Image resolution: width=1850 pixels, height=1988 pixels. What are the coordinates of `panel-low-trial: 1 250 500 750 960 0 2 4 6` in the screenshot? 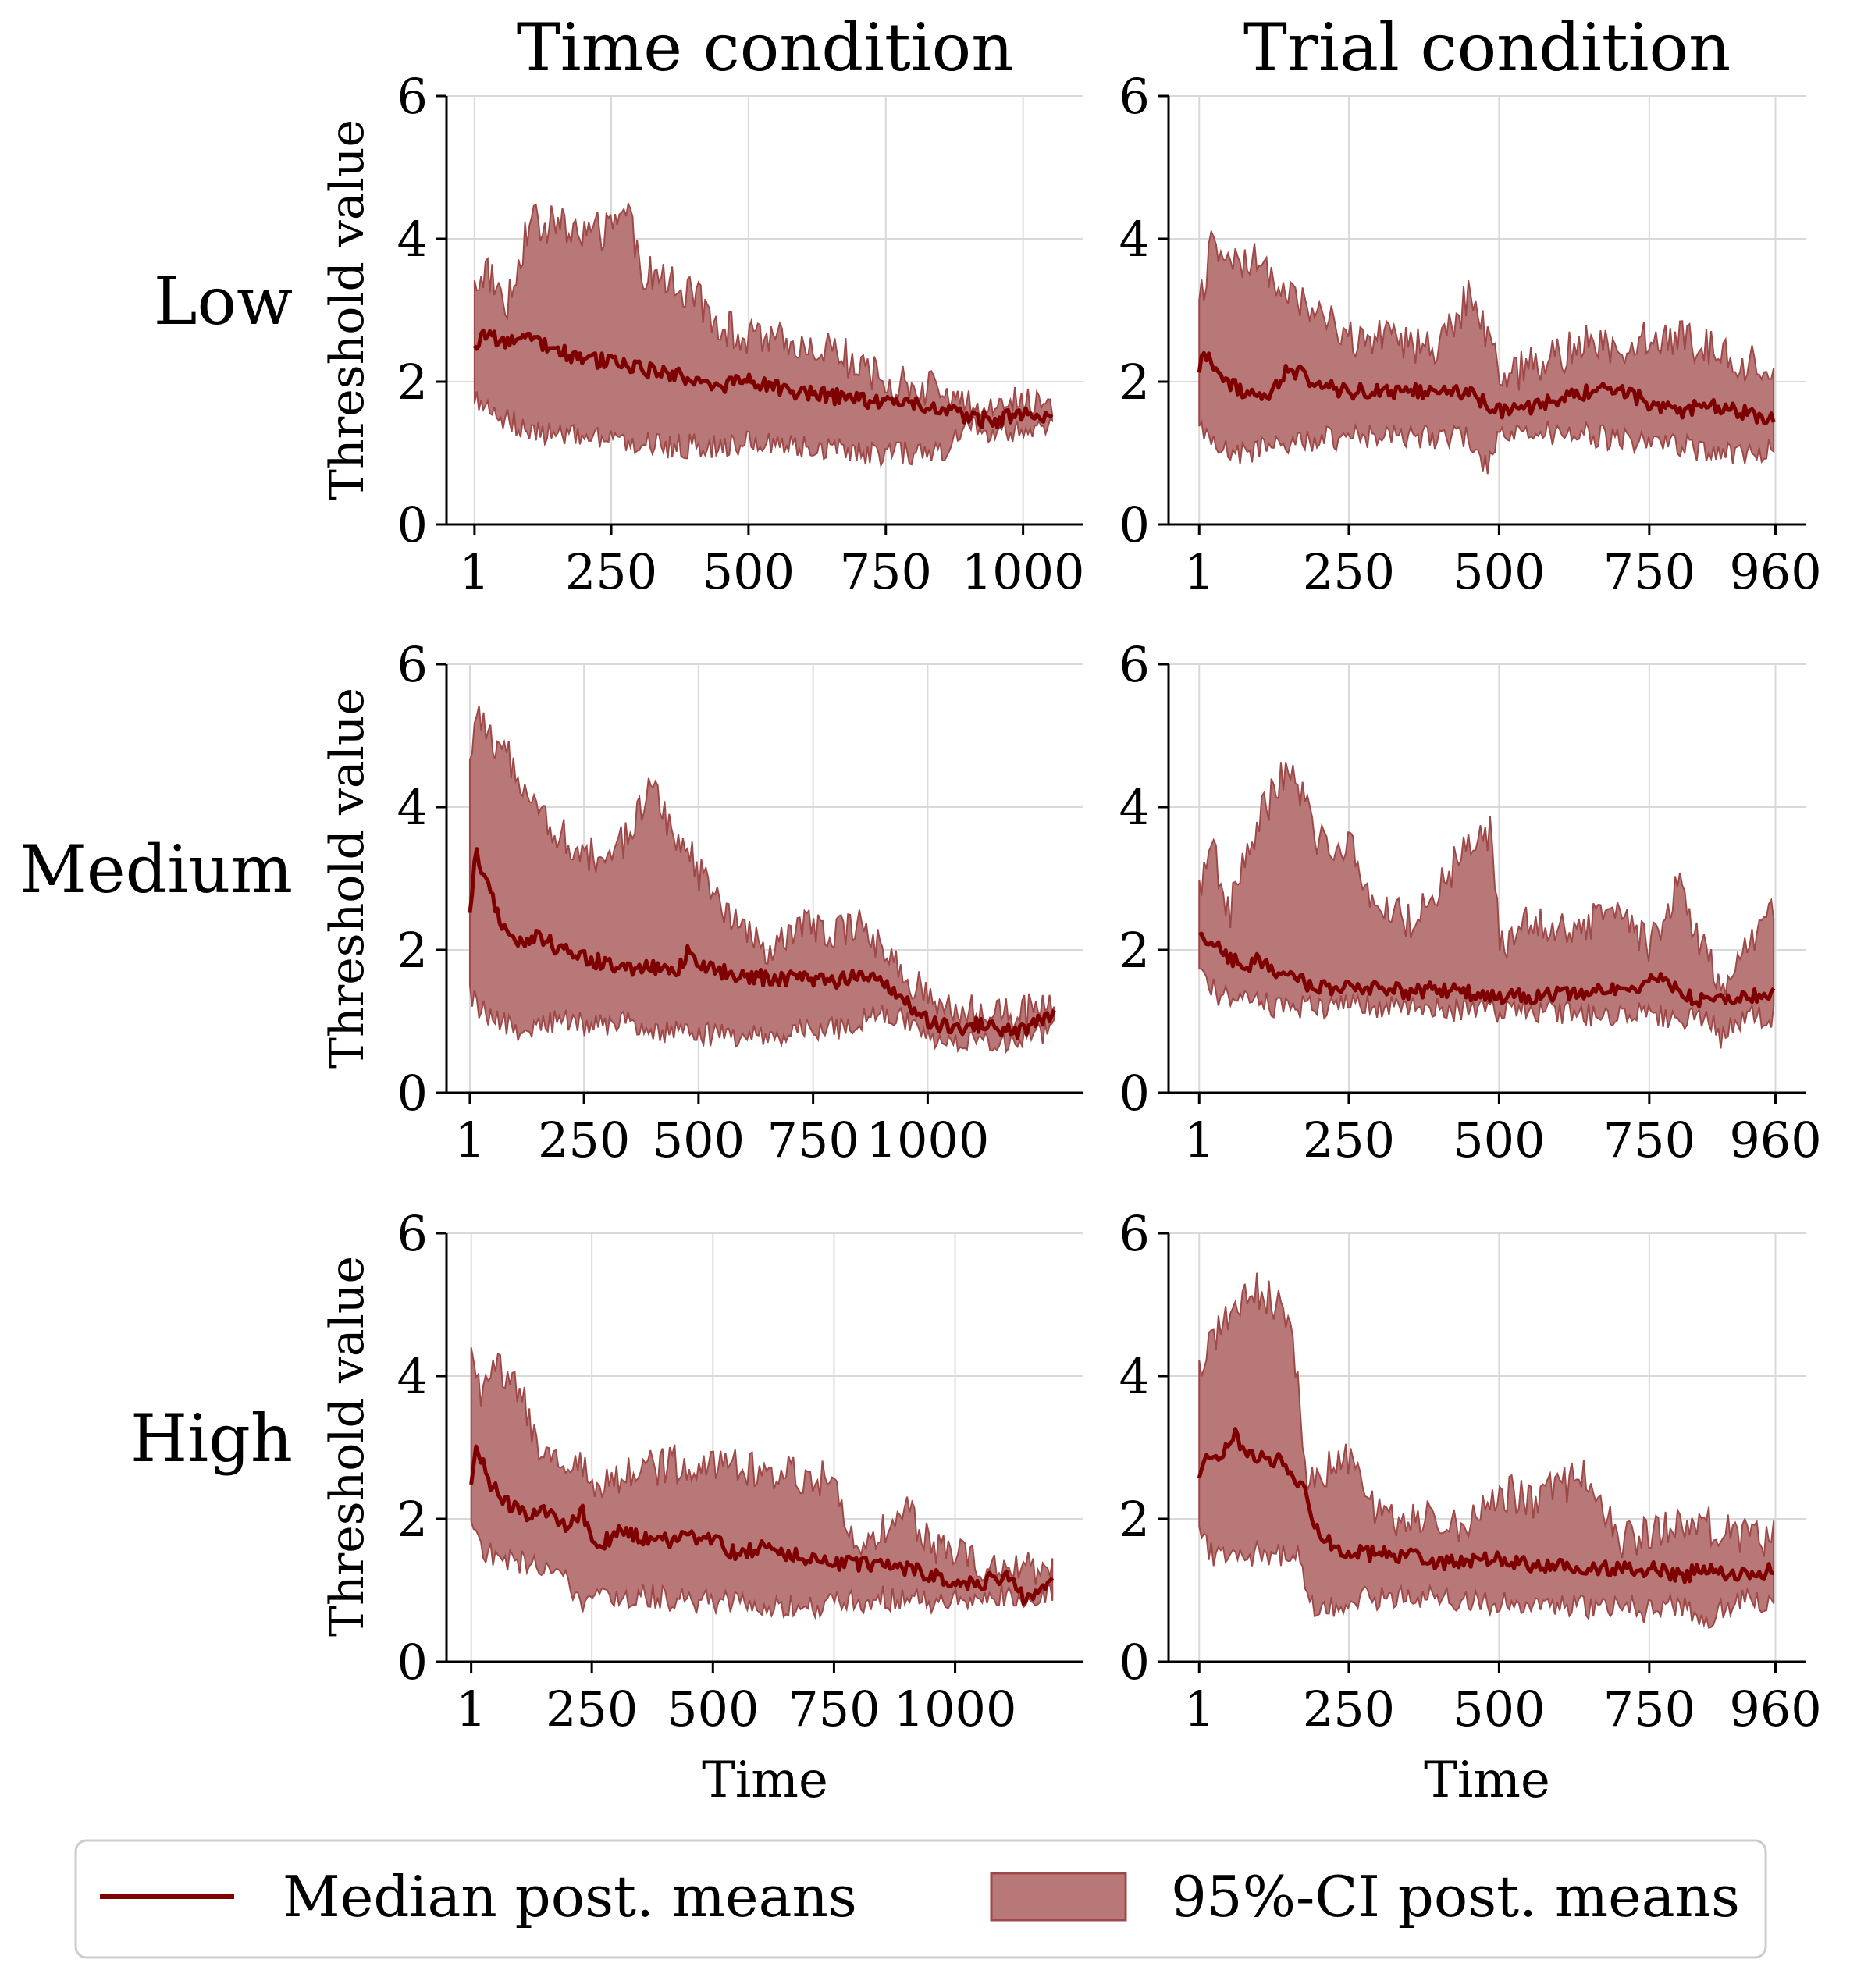 It's located at (1470, 334).